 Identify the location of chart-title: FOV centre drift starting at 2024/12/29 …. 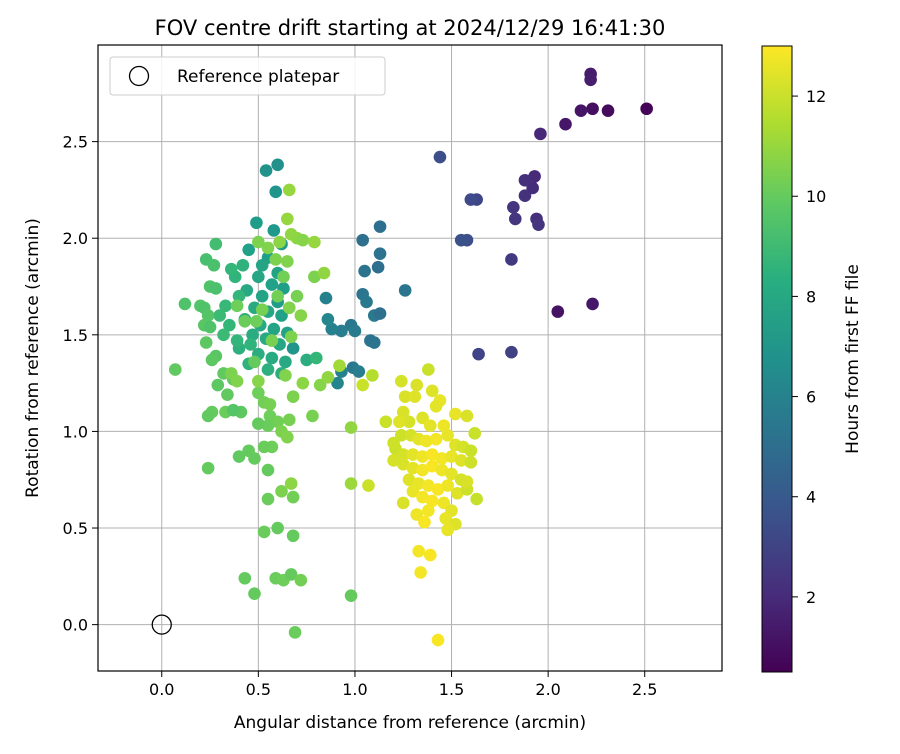
(410, 28).